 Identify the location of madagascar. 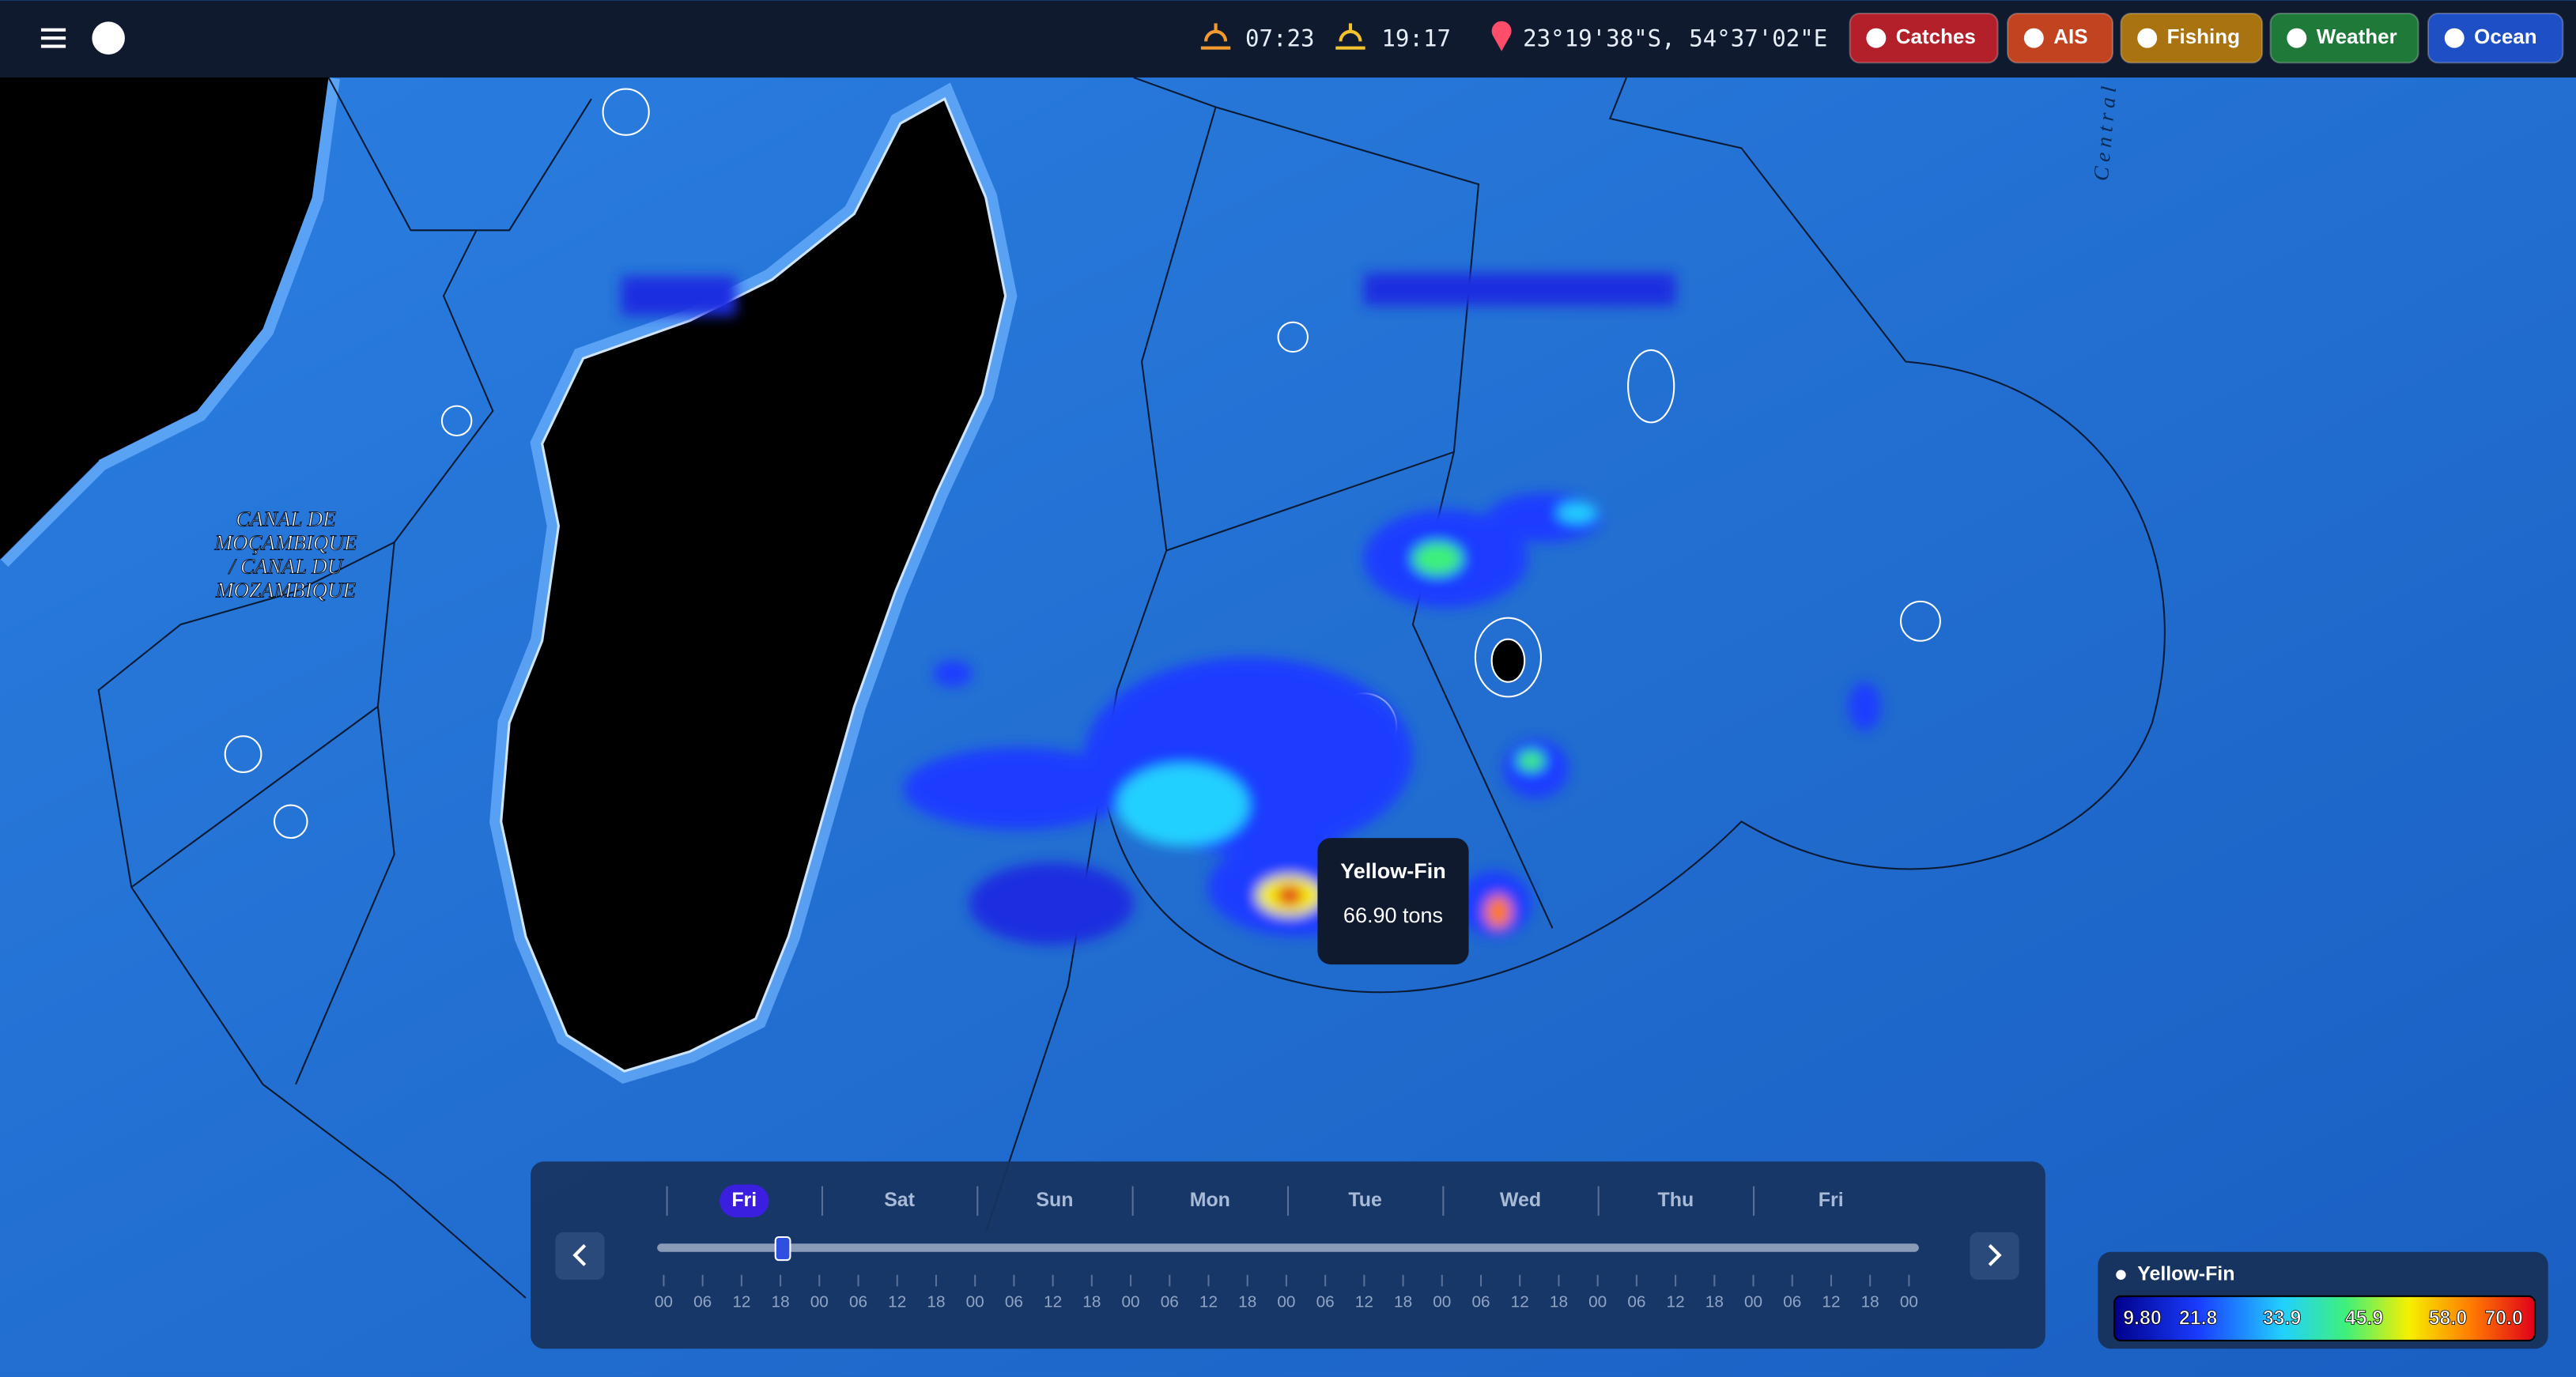
(753, 584).